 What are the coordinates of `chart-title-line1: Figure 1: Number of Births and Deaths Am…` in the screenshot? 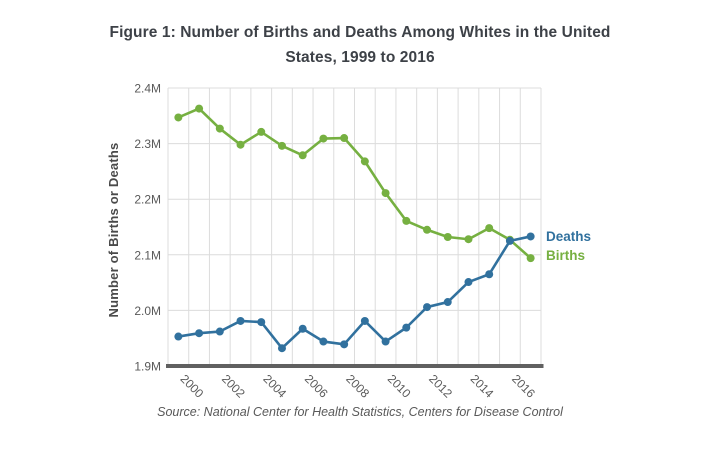 It's located at (360, 32).